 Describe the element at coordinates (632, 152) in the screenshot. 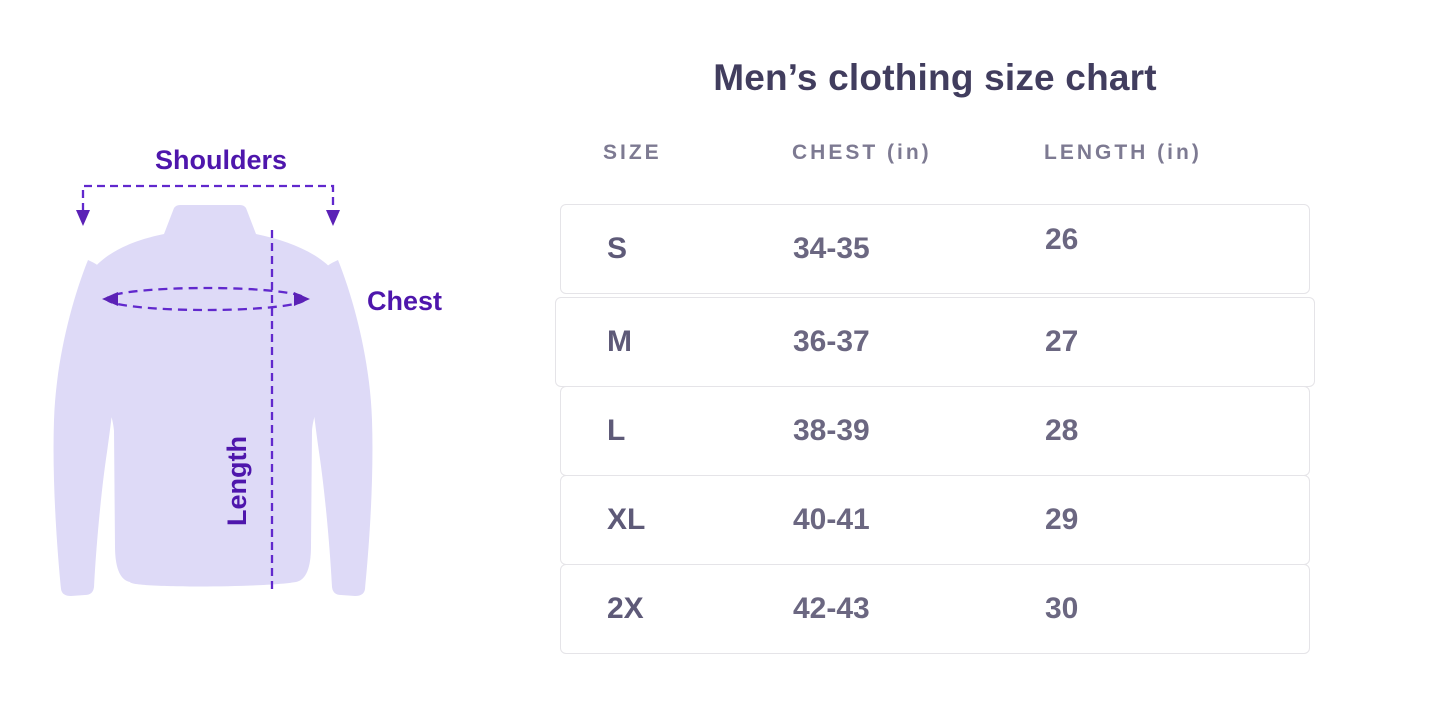

I see `column-header-size: SIZE` at that location.